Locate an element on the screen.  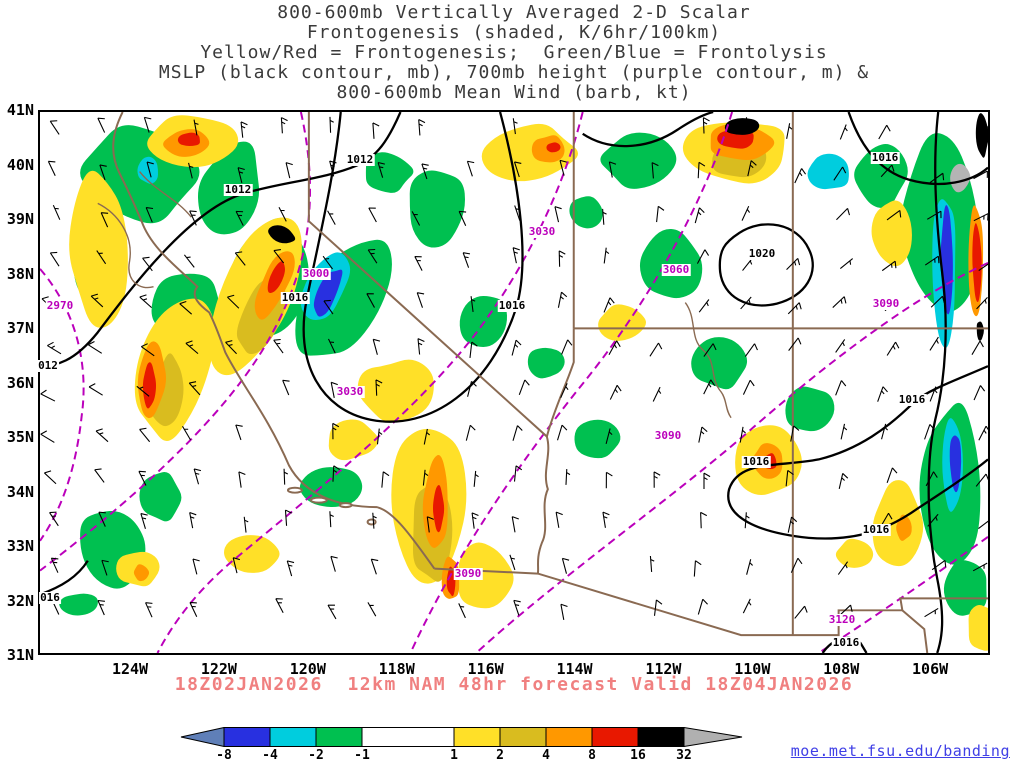
shading-blob-black is located at coordinates (742, 126).